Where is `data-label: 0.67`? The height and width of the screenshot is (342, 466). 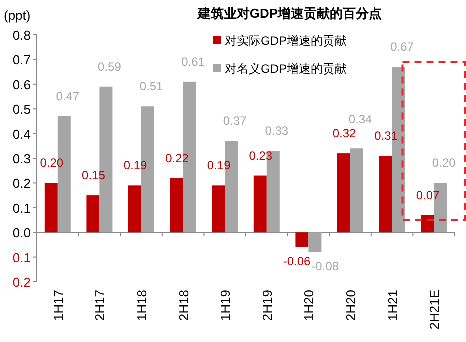
data-label: 0.67 is located at coordinates (402, 47).